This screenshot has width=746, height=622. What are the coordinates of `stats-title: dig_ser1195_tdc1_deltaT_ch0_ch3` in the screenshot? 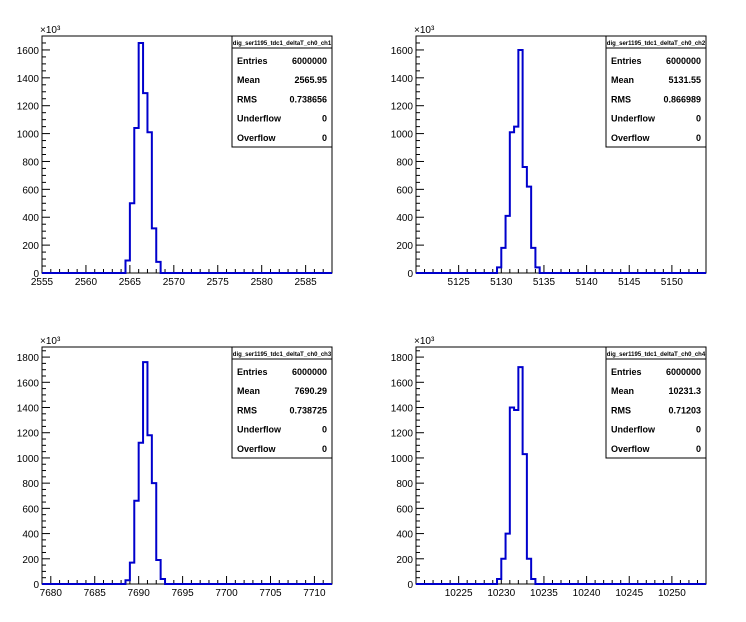 It's located at (282, 355).